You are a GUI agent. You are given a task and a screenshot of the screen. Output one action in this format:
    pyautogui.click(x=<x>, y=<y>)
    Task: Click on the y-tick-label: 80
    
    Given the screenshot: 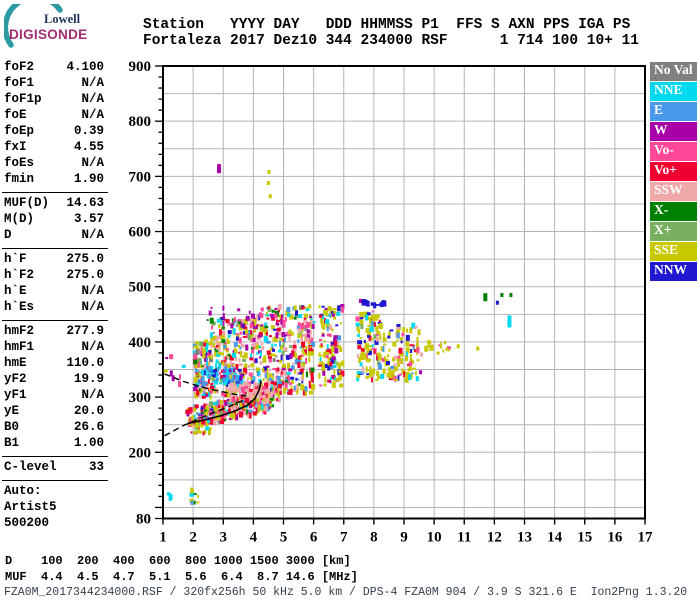 What is the action you would take?
    pyautogui.click(x=143, y=520)
    